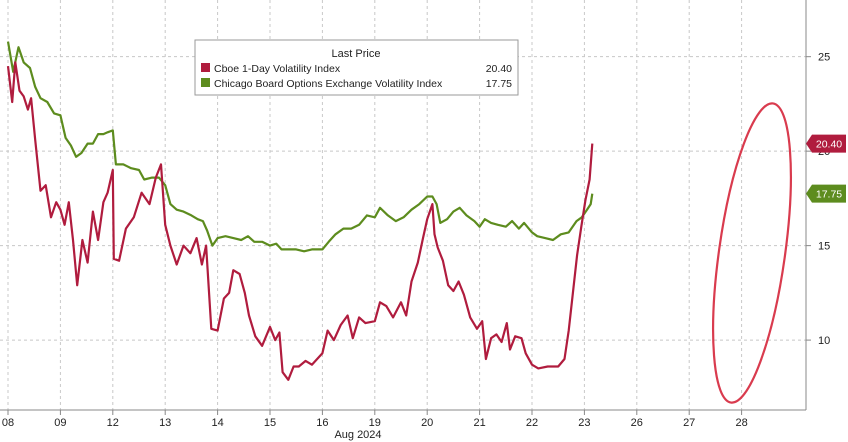  Describe the element at coordinates (217, 423) in the screenshot. I see `x-tick-label: 14` at that location.